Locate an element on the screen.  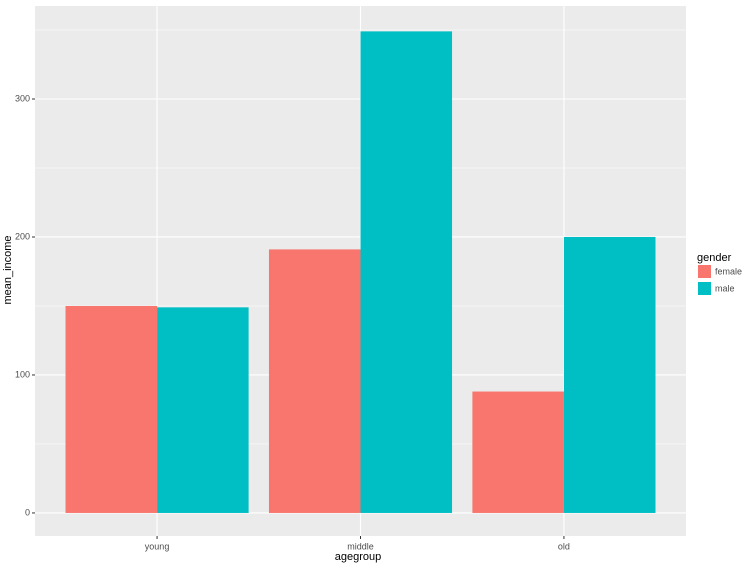
y-tick-label: 100 is located at coordinates (22, 374).